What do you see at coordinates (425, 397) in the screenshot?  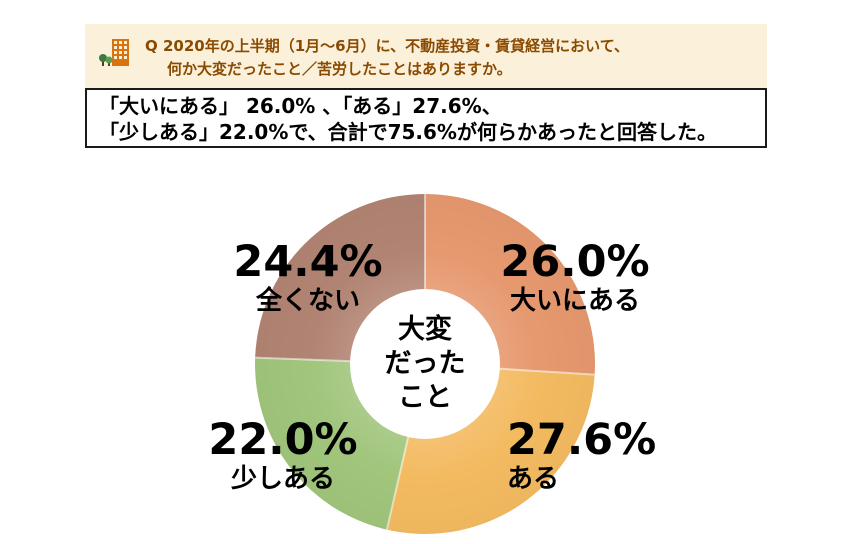 I see `center-title-line3: こと` at bounding box center [425, 397].